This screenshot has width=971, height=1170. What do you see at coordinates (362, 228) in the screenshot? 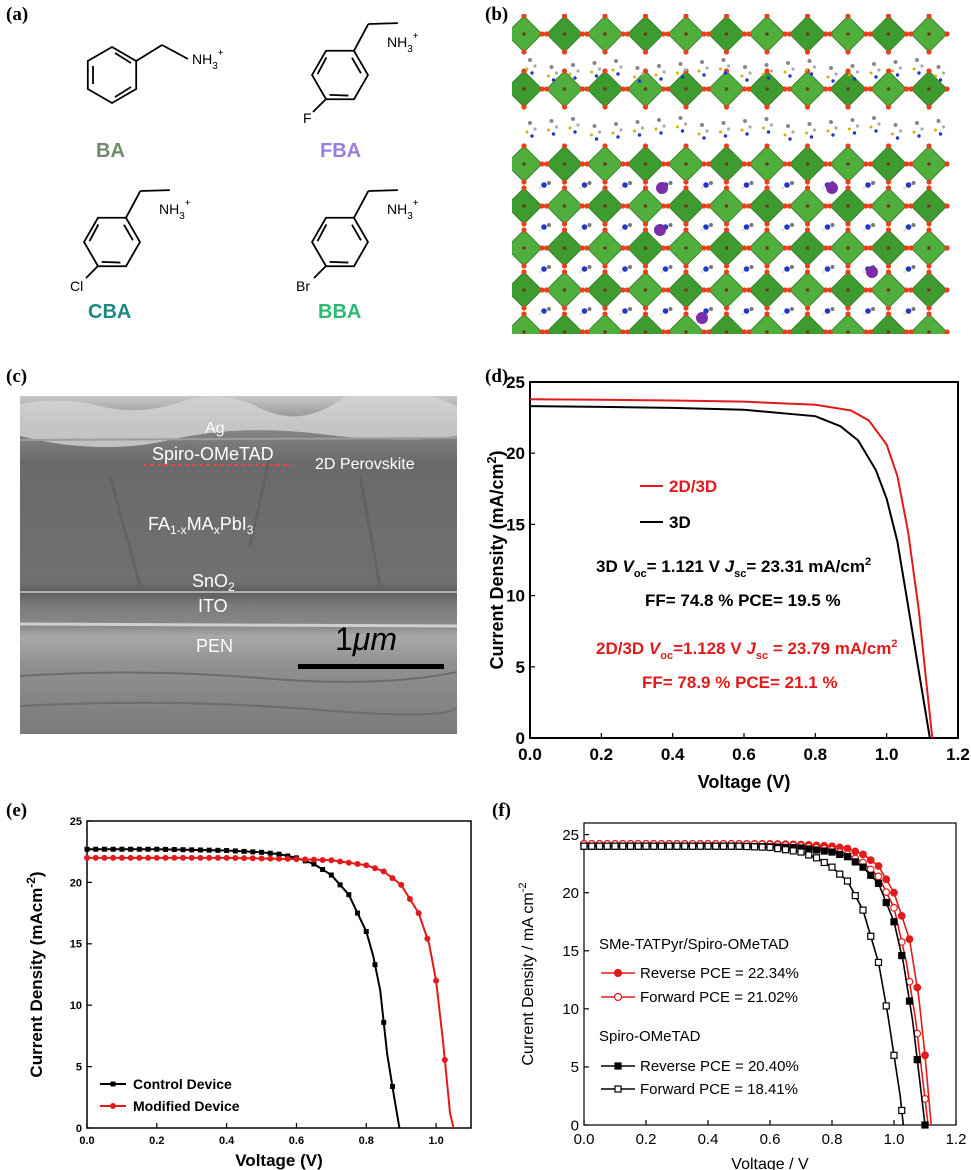
I see `molecule-bba` at bounding box center [362, 228].